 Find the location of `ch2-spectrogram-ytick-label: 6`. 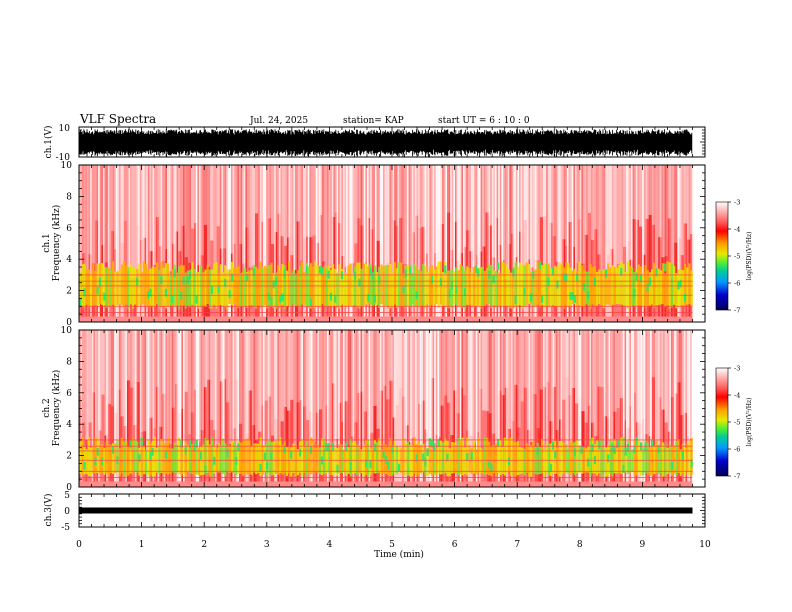

ch2-spectrogram-ytick-label: 6 is located at coordinates (69, 394).